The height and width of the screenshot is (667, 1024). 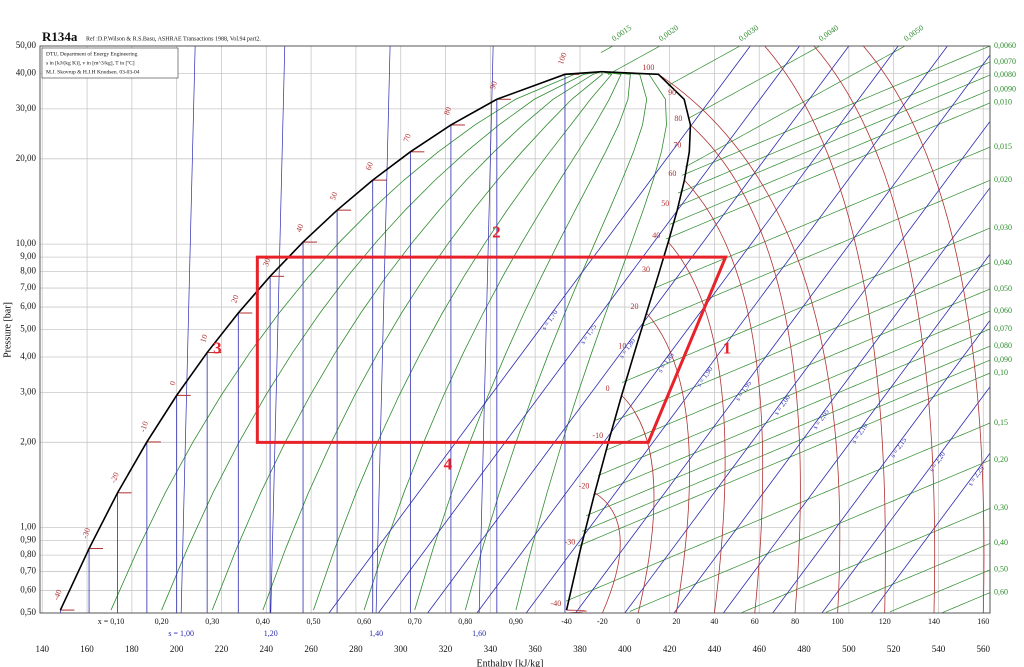 What do you see at coordinates (181, 633) in the screenshot?
I see `isentrope-label: s = 1,00` at bounding box center [181, 633].